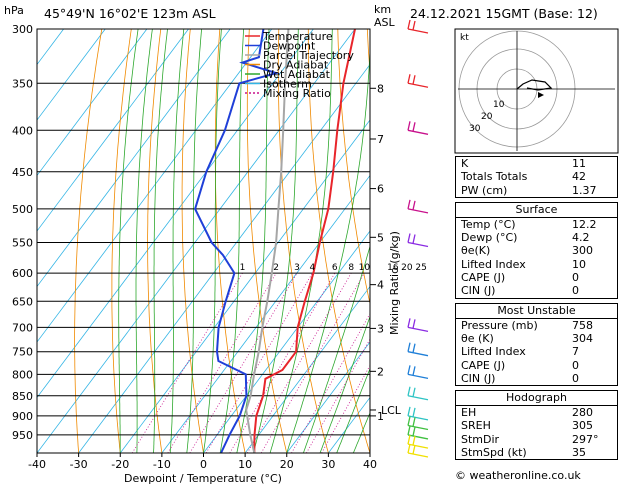 This screenshot has height=486, width=629. What do you see at coordinates (243, 268) in the screenshot?
I see `mixing-ratio-label: 1` at bounding box center [243, 268].